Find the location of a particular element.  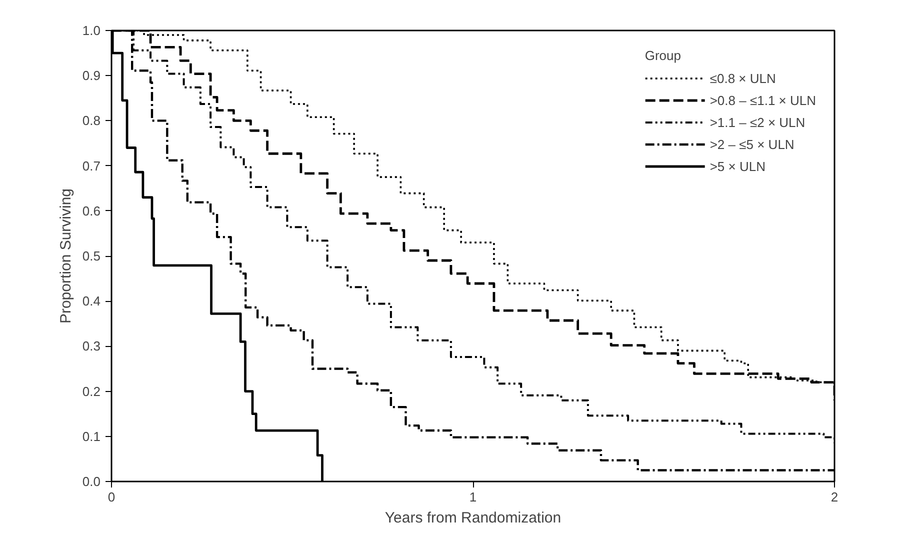

y-tick-label: 0.8 is located at coordinates (91, 120).